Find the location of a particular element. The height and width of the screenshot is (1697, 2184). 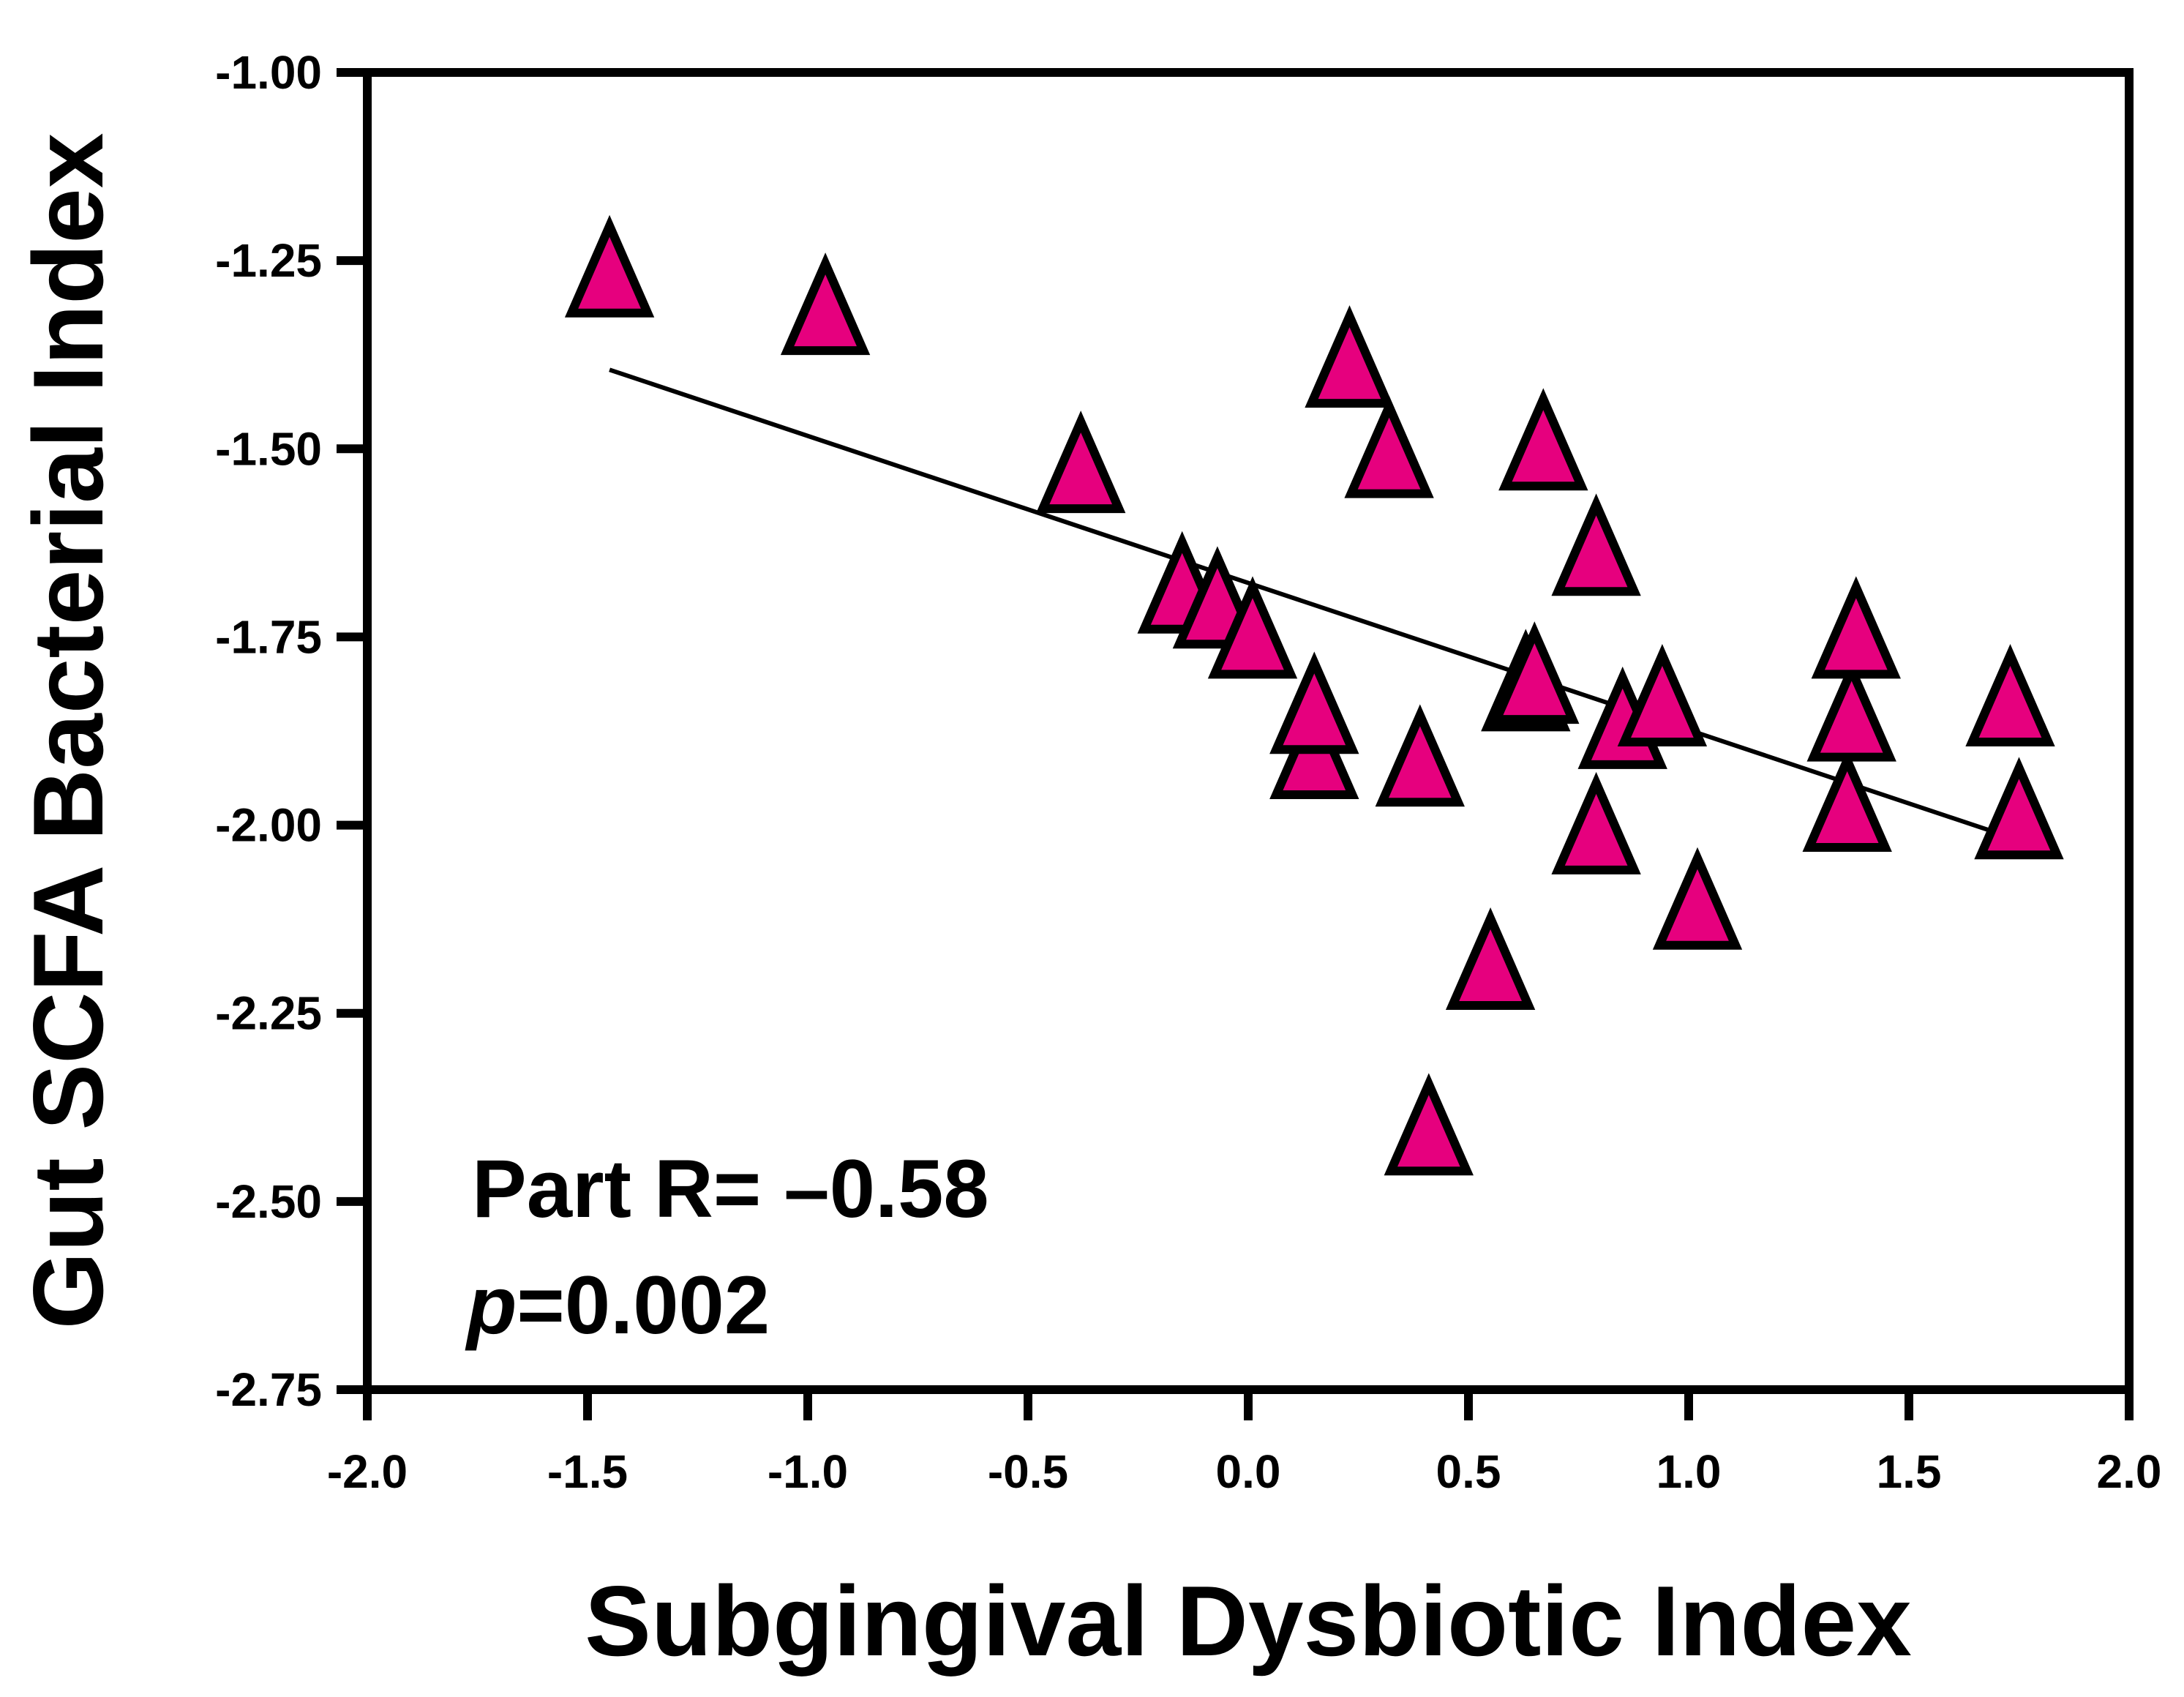

y-tick-label: -1.50 is located at coordinates (268, 448).